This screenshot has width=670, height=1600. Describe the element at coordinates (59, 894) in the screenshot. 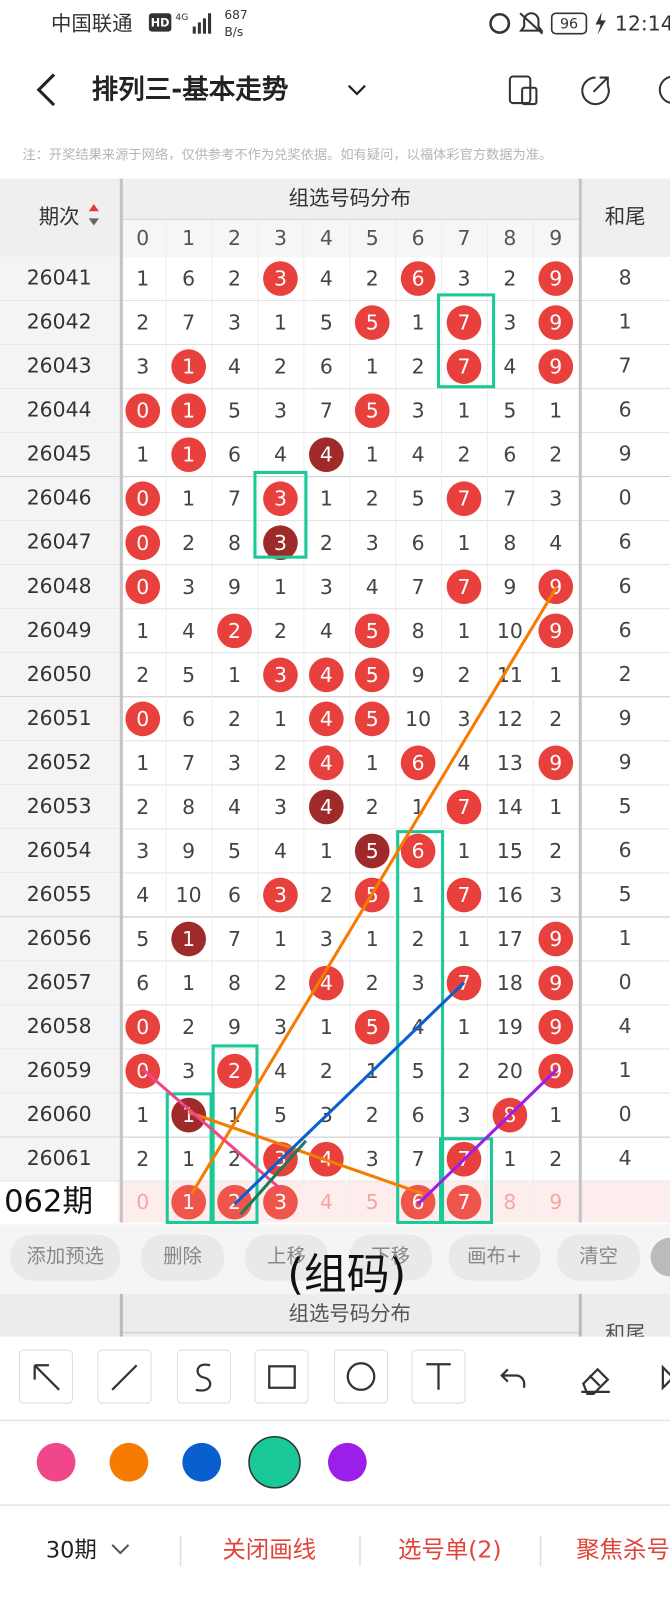

I see `period: 26055` at that location.